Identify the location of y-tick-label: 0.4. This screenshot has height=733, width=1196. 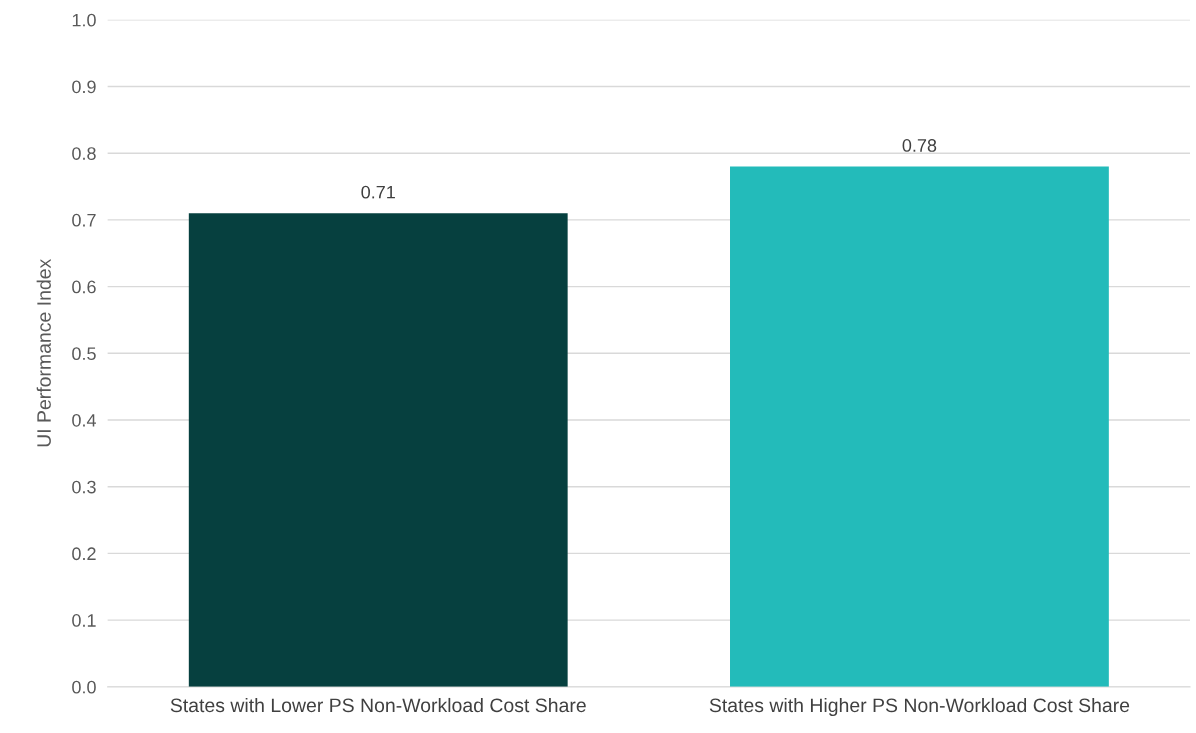
(84, 420).